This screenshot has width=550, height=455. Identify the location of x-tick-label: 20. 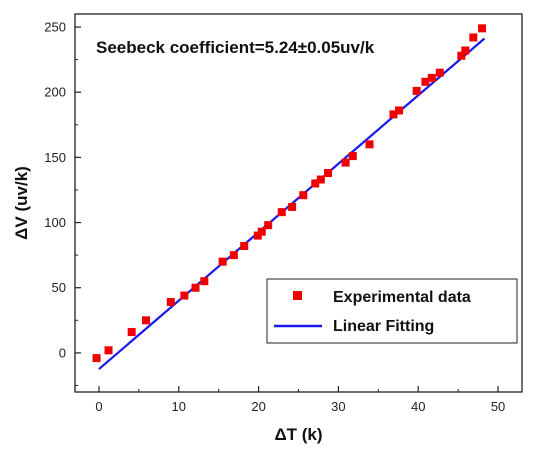
(258, 406).